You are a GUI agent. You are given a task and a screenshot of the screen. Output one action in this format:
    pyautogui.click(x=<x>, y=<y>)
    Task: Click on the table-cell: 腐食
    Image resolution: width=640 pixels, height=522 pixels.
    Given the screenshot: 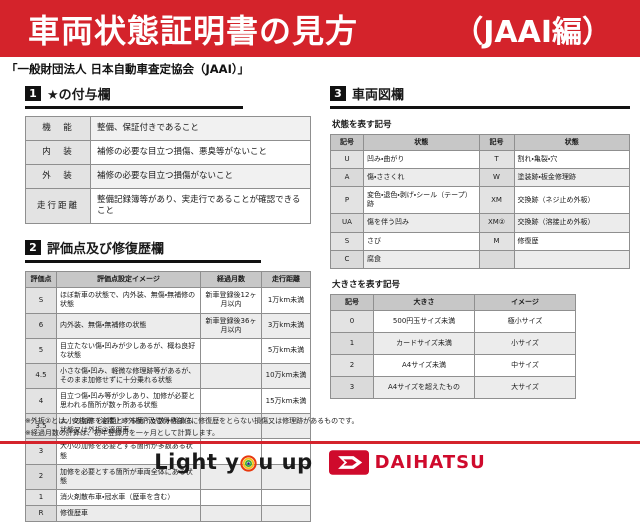 What is the action you would take?
    pyautogui.click(x=421, y=259)
    